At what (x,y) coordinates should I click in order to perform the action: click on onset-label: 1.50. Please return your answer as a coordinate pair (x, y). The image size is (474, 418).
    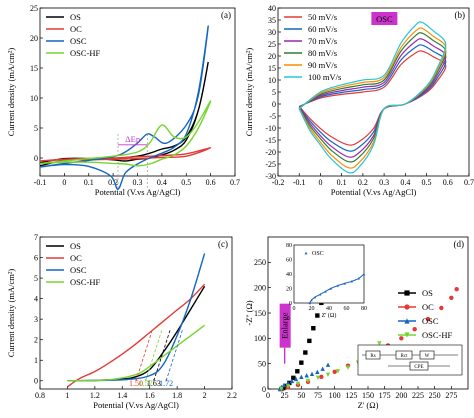
    Looking at the image, I should click on (136, 383).